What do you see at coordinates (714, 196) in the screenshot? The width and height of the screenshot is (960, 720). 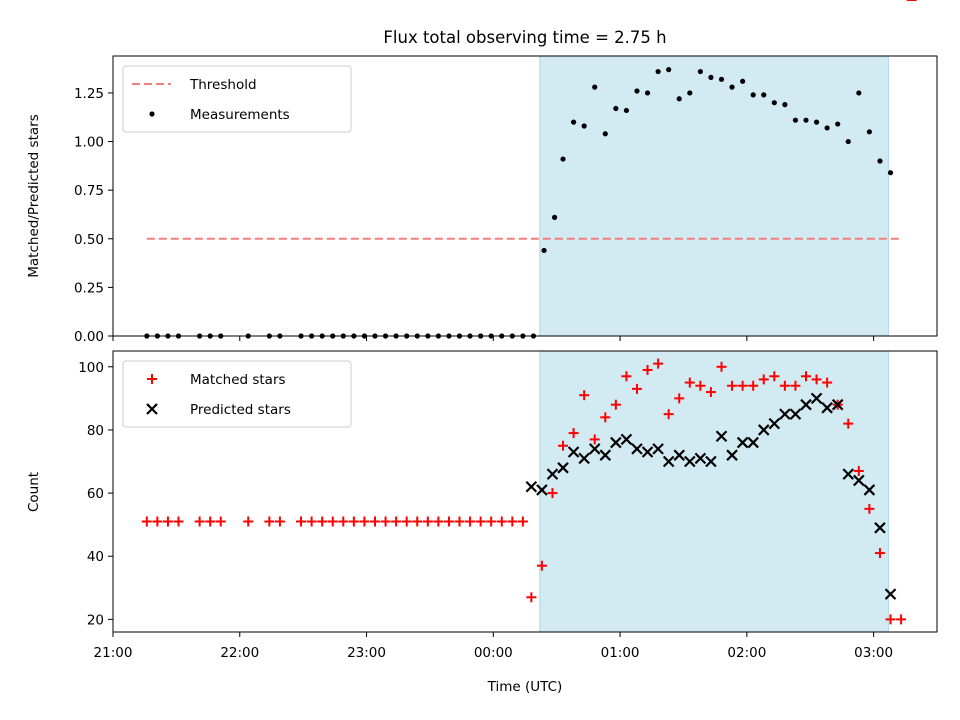 I see `top-observing-span` at bounding box center [714, 196].